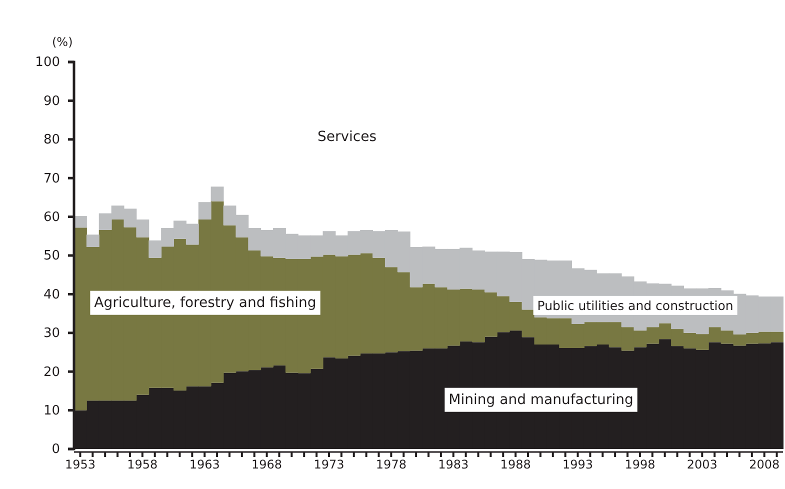 The width and height of the screenshot is (785, 489). What do you see at coordinates (267, 465) in the screenshot?
I see `x-tick-label: 1968` at bounding box center [267, 465].